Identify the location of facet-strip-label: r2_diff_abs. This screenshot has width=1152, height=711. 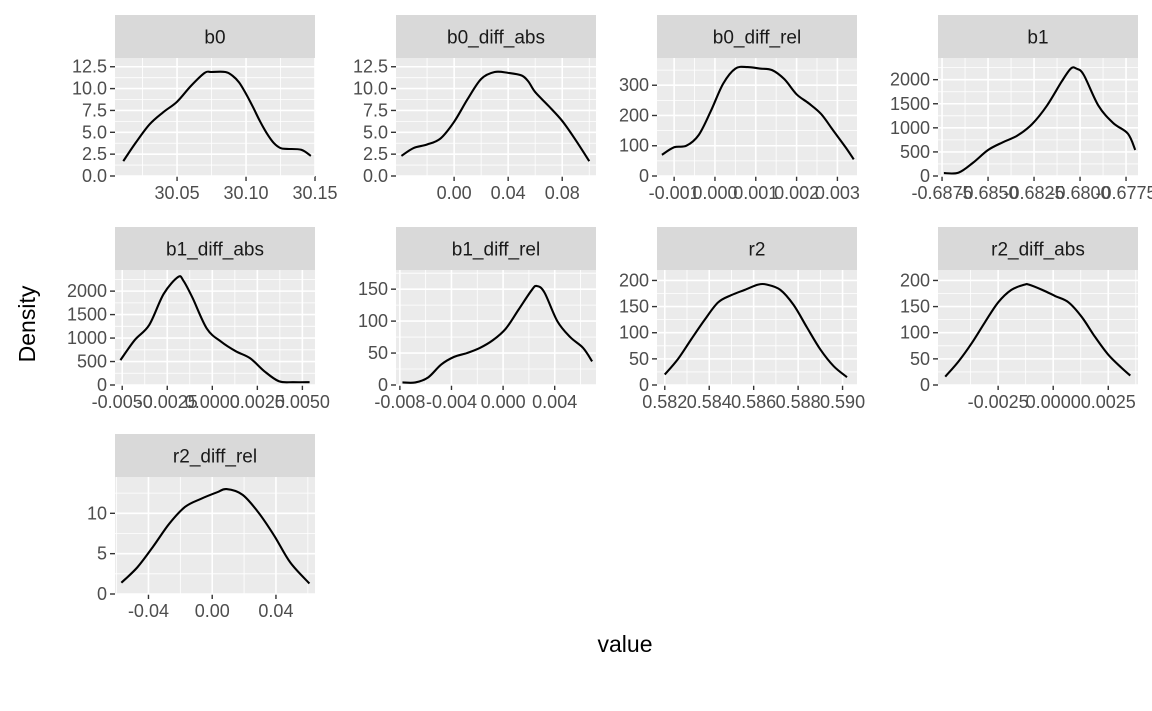
(1038, 250).